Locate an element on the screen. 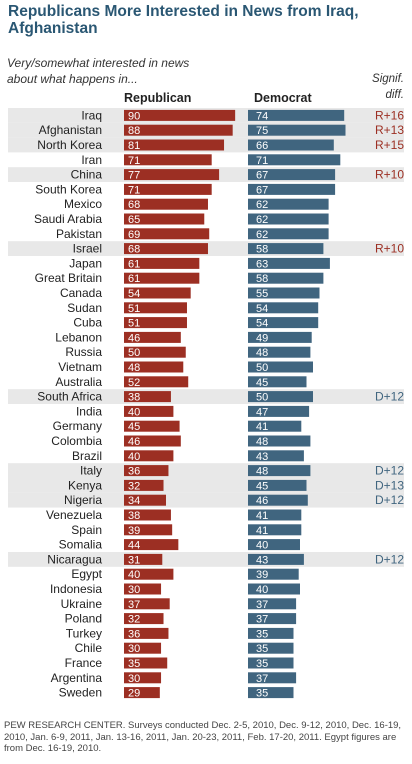 The image size is (412, 764). democrat-value-label: 43 is located at coordinates (262, 560).